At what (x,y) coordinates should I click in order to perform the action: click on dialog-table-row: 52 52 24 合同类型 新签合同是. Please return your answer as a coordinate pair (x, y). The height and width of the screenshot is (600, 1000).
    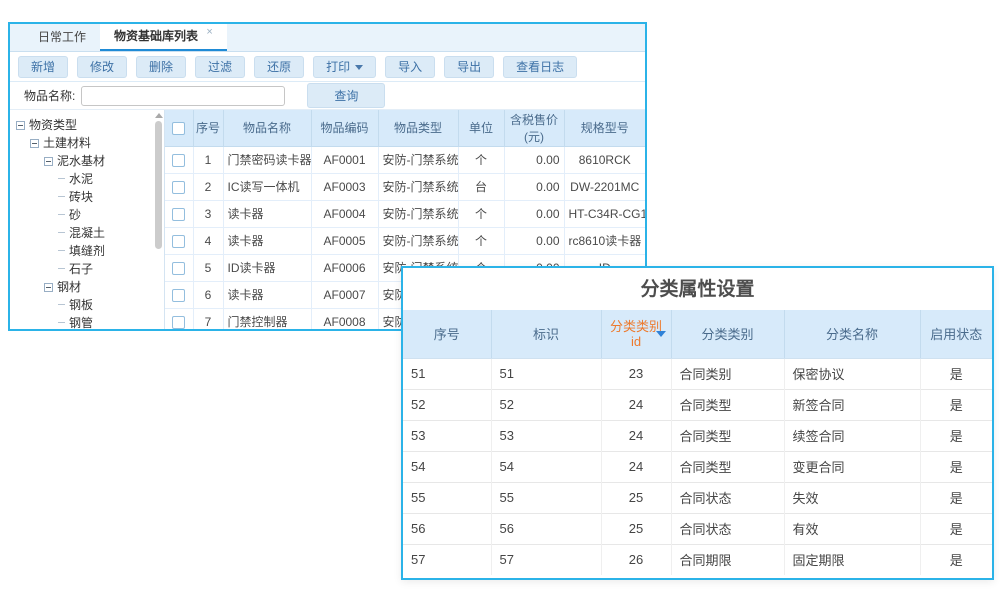
    Looking at the image, I should click on (697, 404).